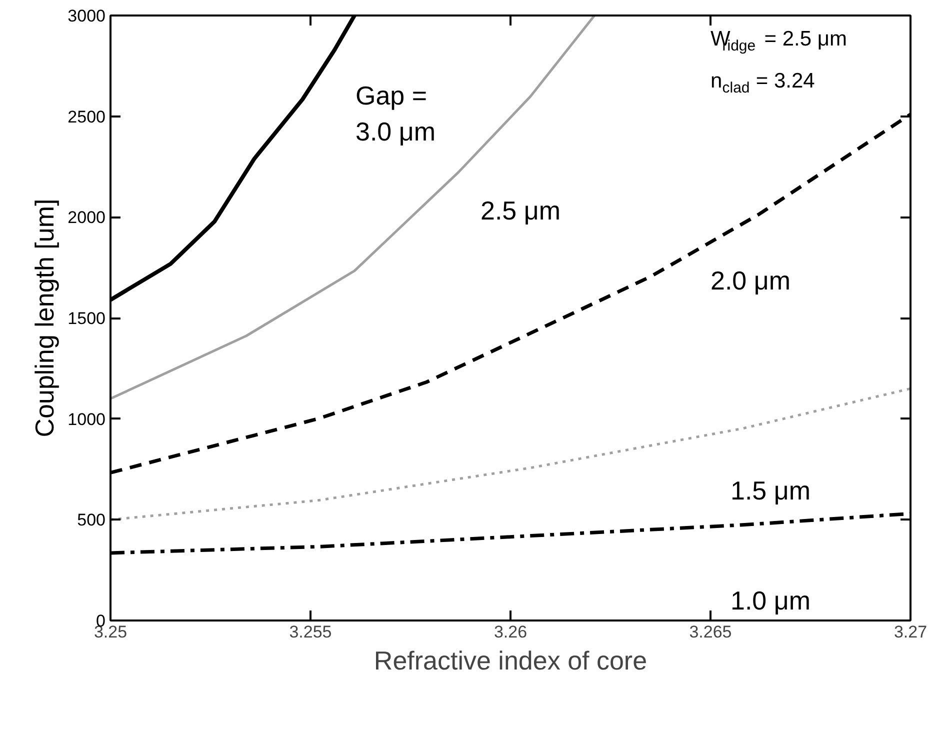 This screenshot has height=739, width=950. Describe the element at coordinates (87, 218) in the screenshot. I see `y-tick-label: 2000` at that location.